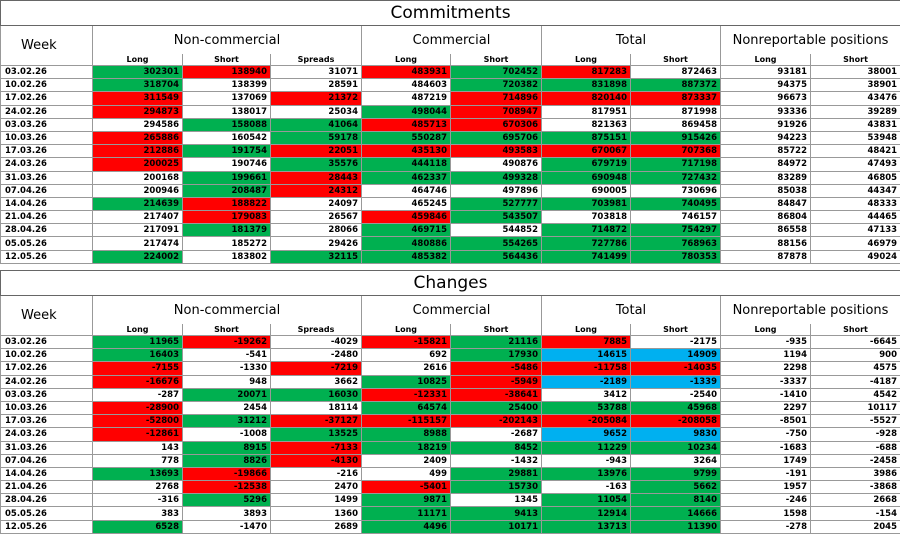 This screenshot has width=900, height=539. I want to click on value-cell: 564436, so click(496, 256).